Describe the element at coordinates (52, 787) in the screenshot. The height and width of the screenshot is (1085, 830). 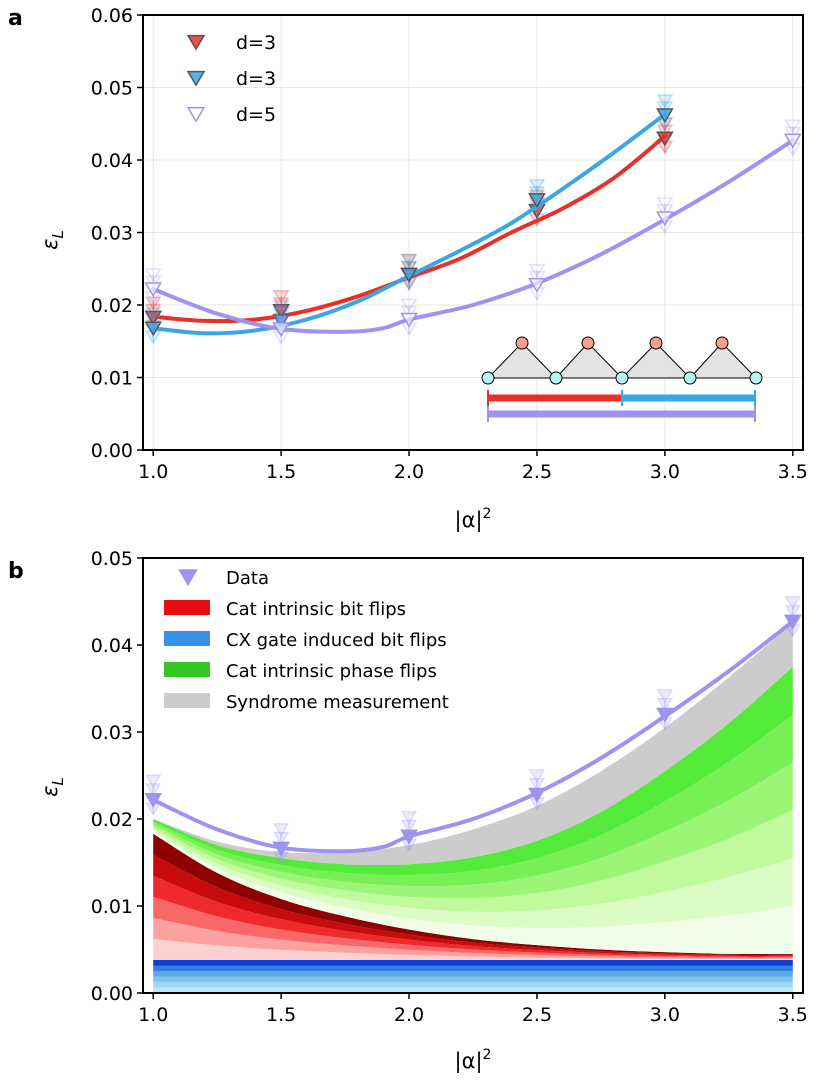
I see `panel-b-ylabel: εL` at that location.